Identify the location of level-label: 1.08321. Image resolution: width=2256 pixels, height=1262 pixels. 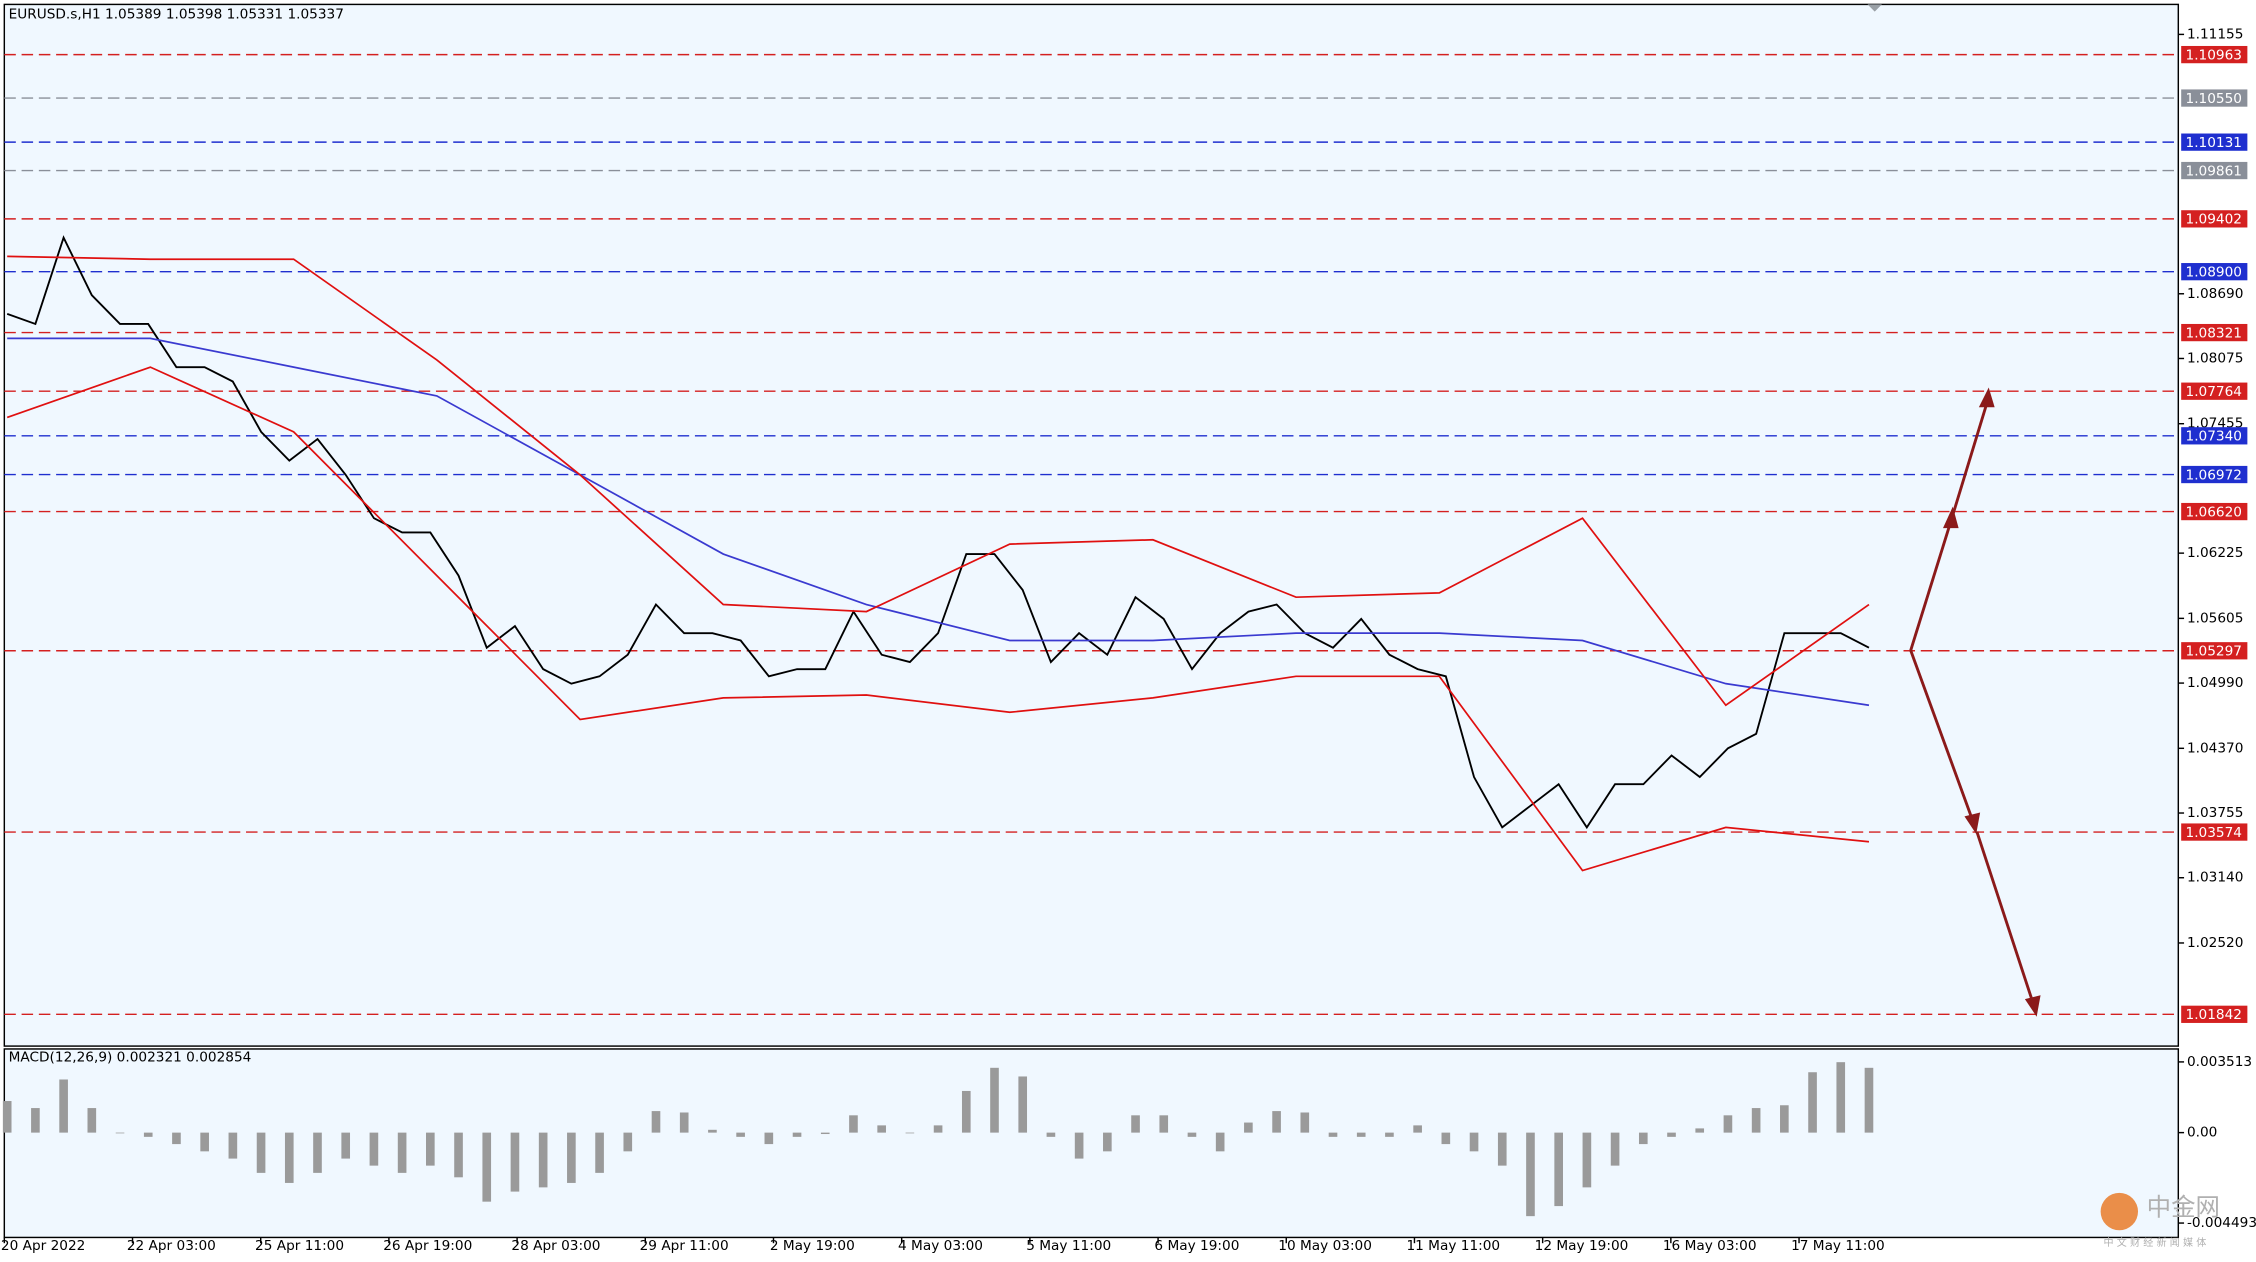
(2214, 333).